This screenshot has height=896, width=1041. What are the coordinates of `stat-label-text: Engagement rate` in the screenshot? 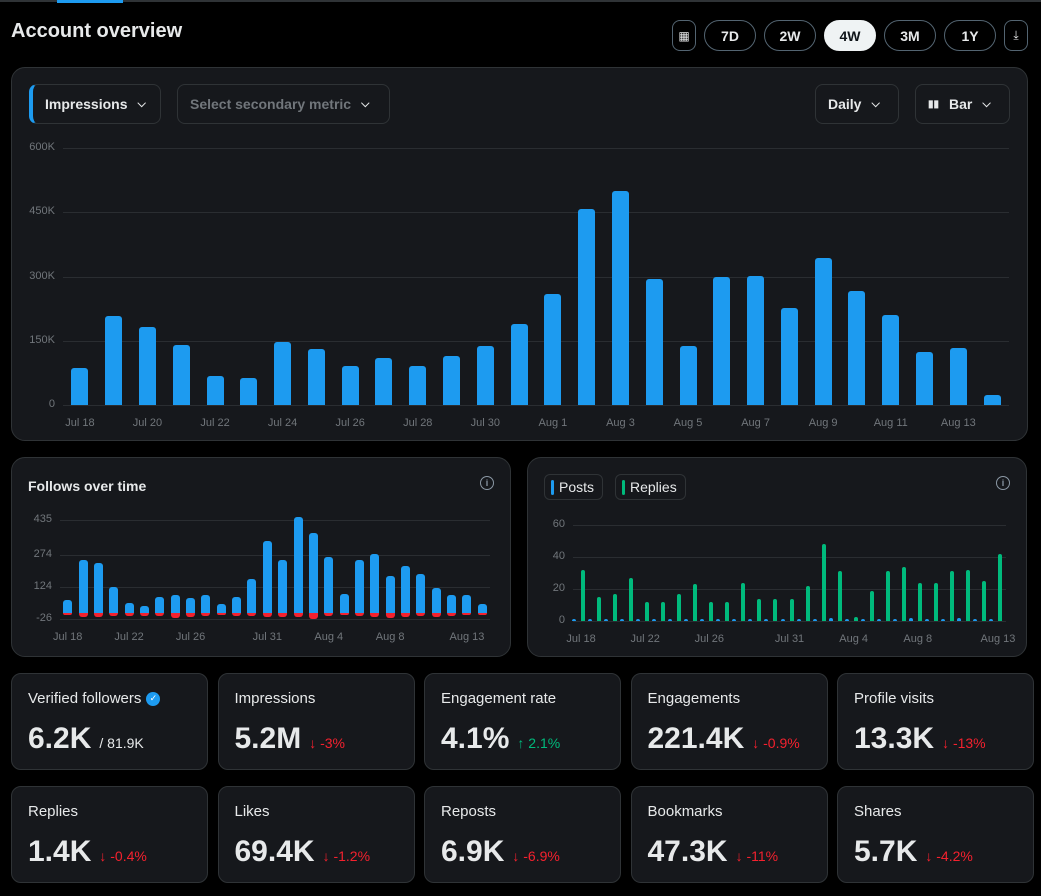 It's located at (499, 698).